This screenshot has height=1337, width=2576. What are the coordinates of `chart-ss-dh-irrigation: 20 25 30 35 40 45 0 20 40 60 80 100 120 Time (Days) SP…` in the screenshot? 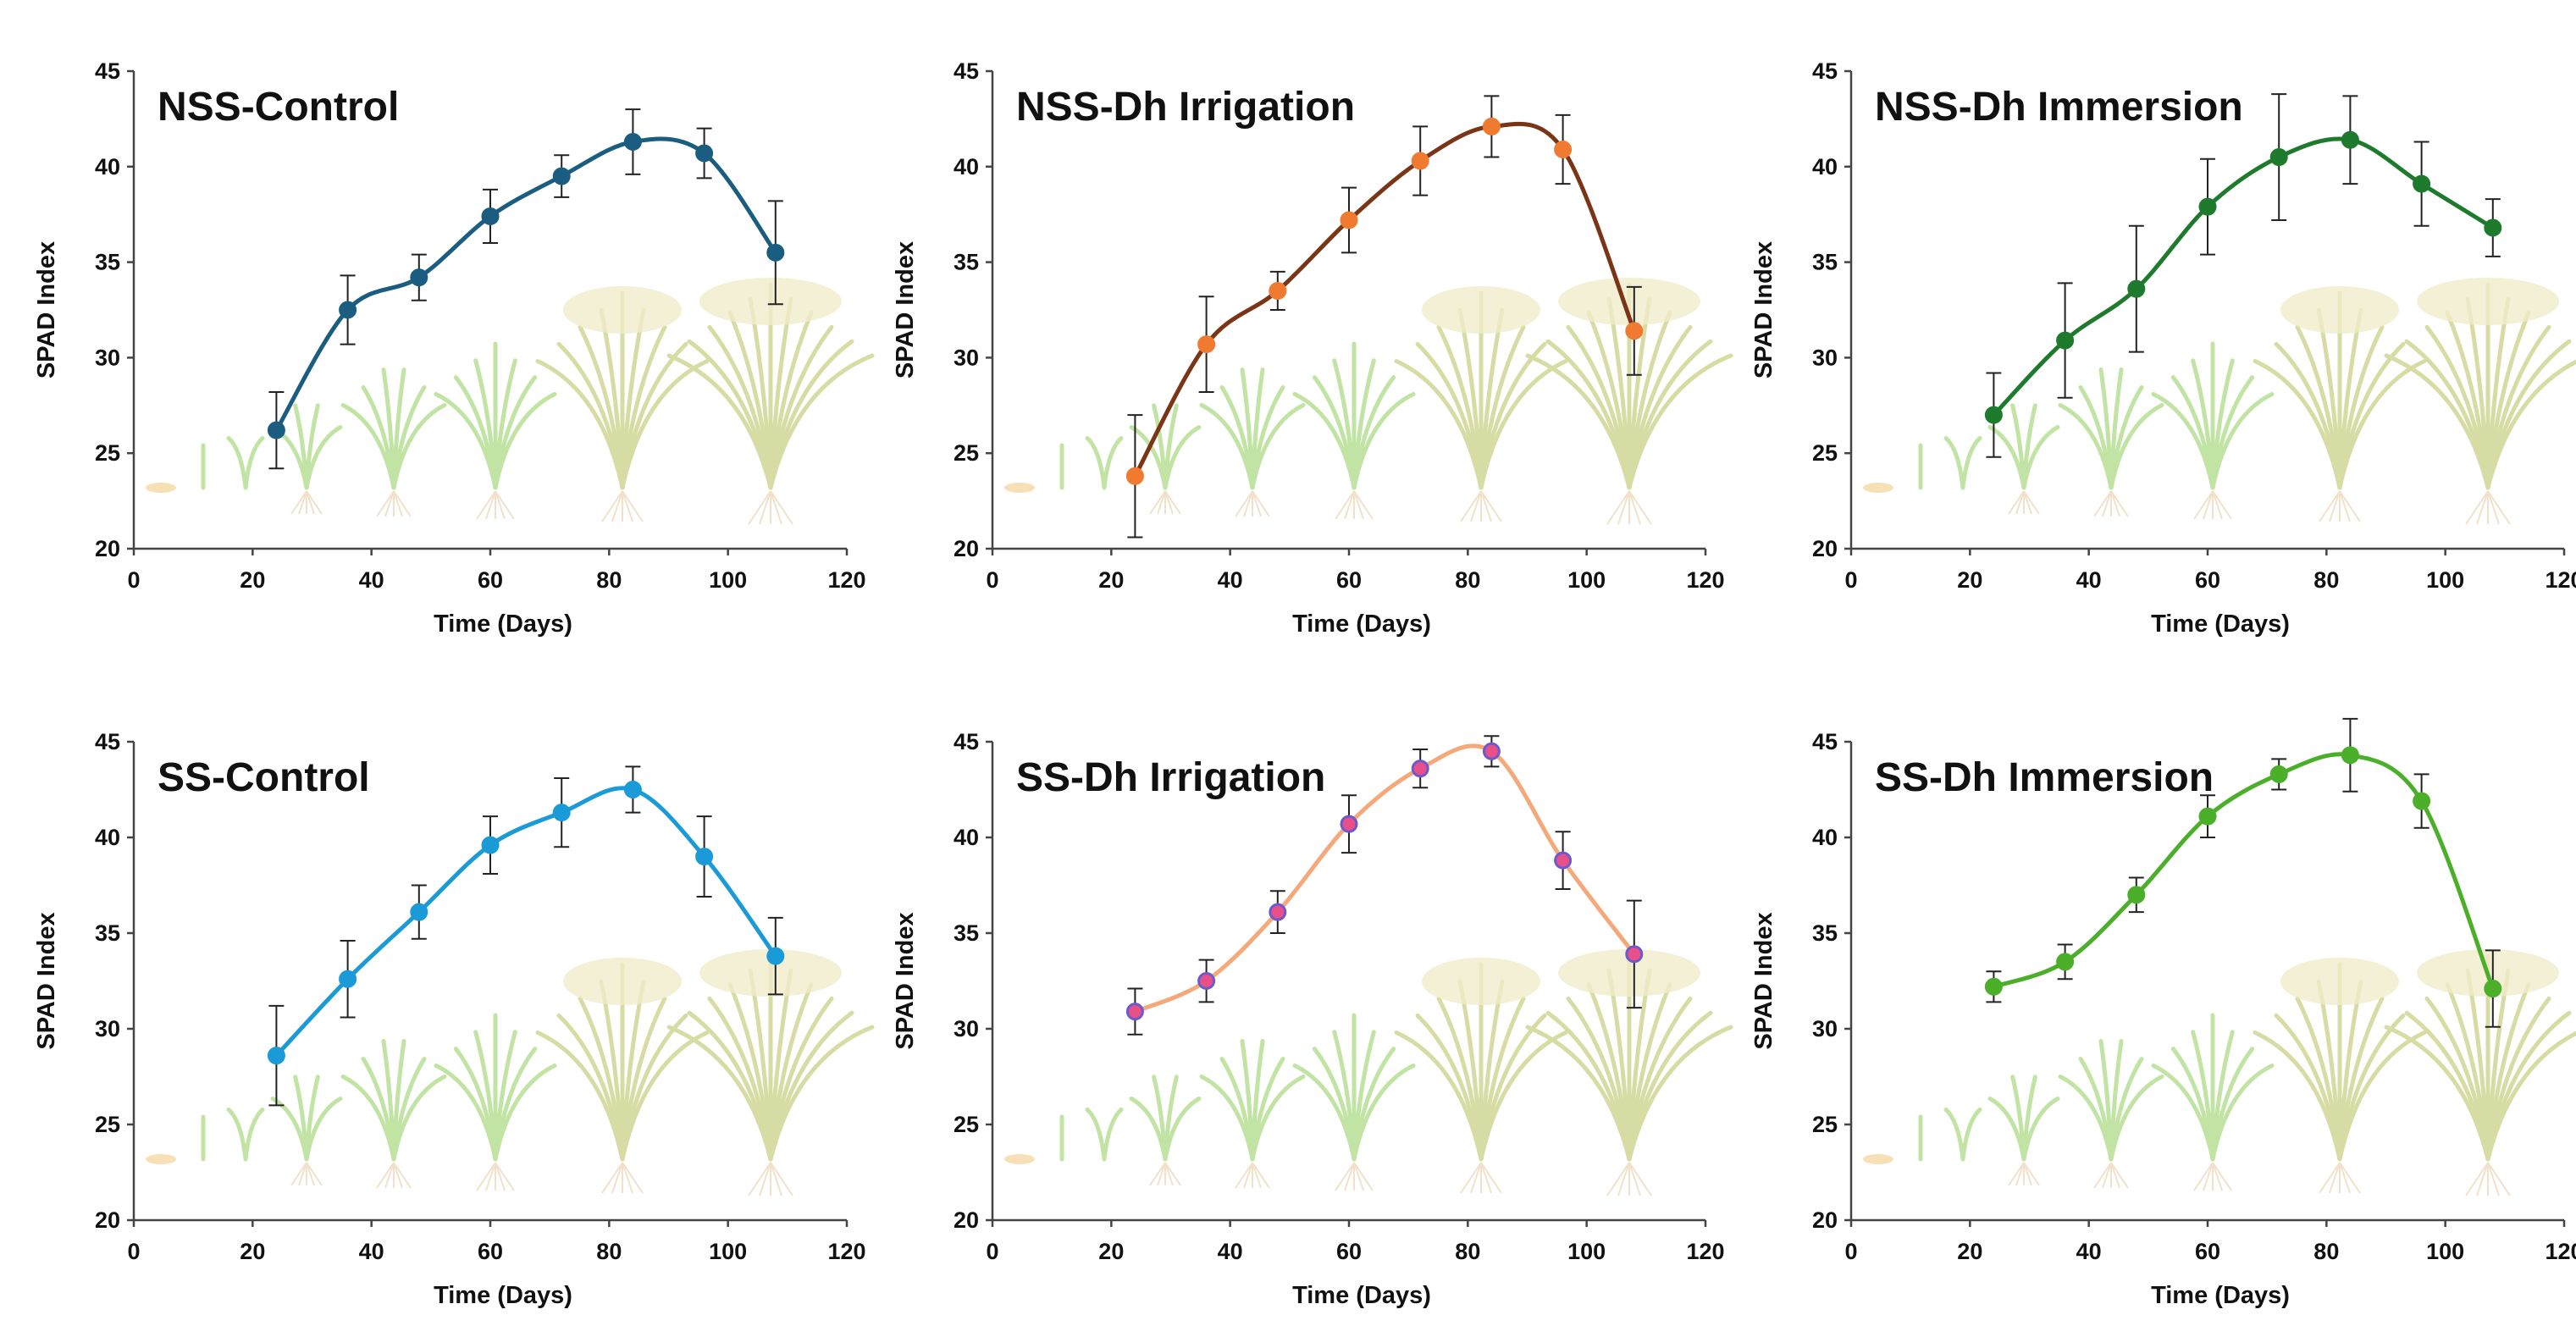 It's located at (1312, 1019).